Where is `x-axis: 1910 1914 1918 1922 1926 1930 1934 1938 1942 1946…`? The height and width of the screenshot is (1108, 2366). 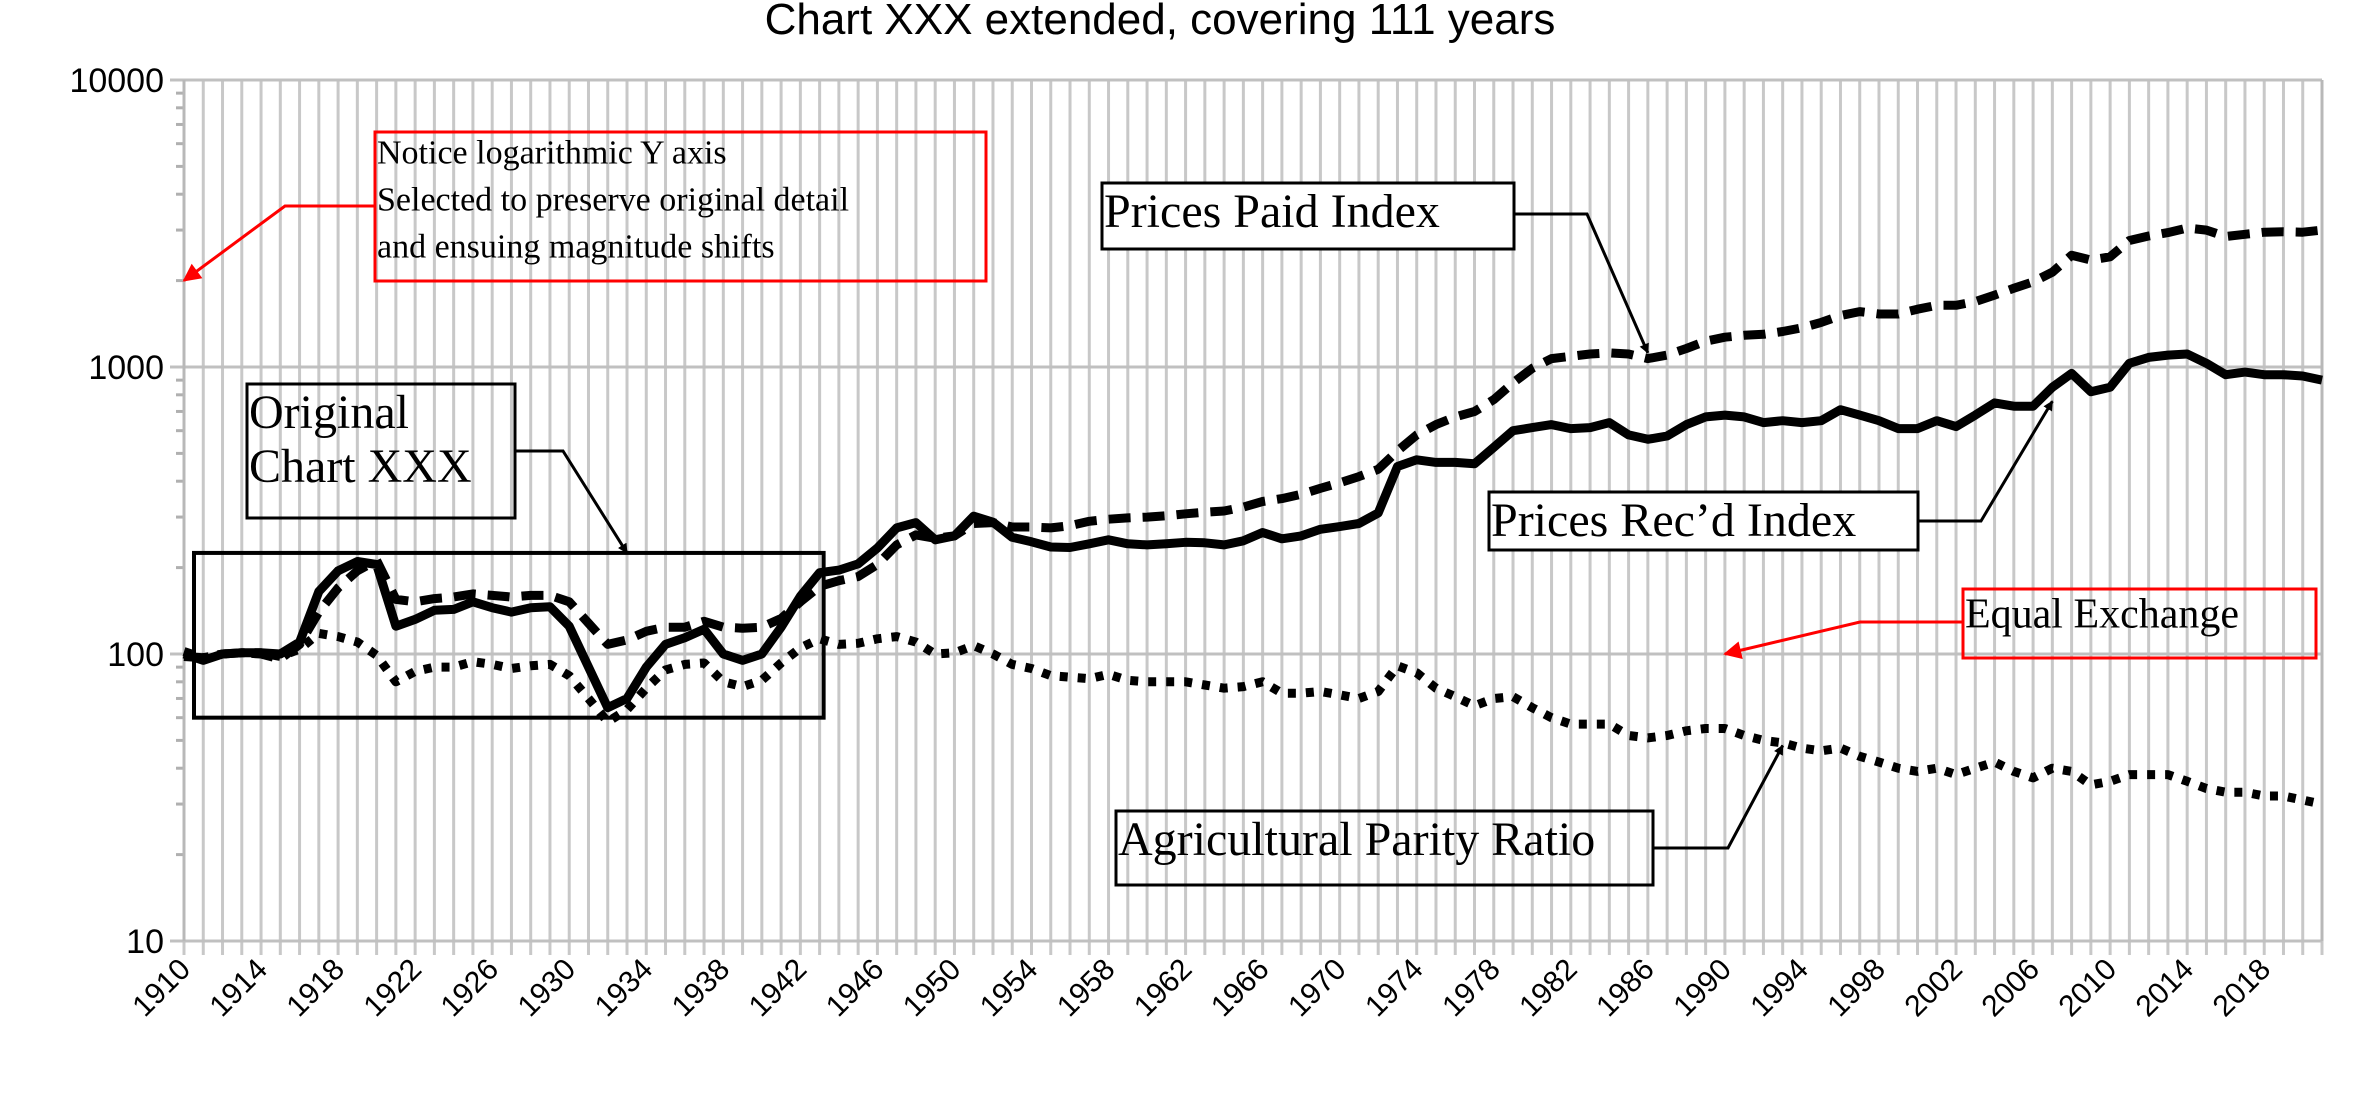 x-axis: 1910 1914 1918 1922 1926 1930 1934 1938 1942 1946… is located at coordinates (1201, 988).